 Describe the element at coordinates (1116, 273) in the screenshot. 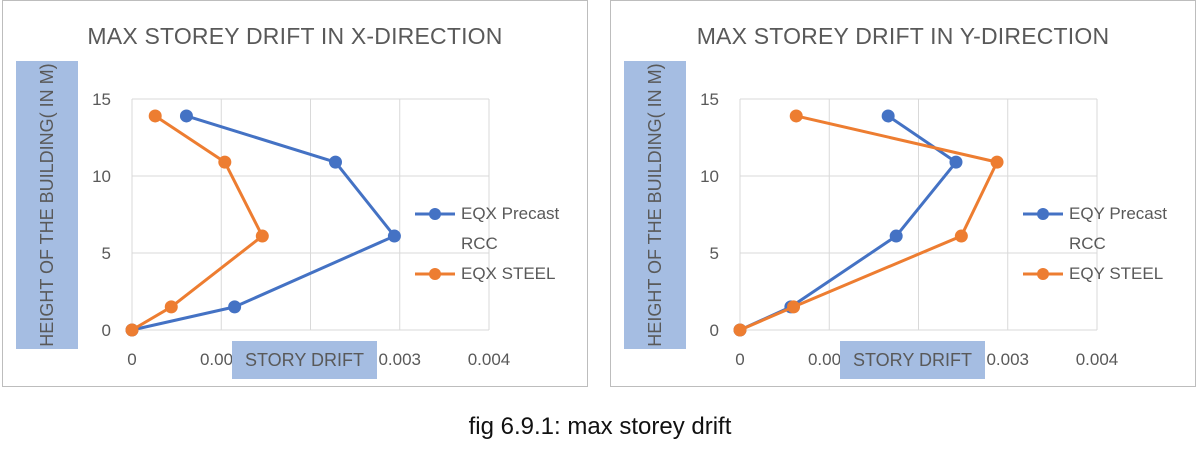

I see `legend-label: EQY STEEL` at that location.